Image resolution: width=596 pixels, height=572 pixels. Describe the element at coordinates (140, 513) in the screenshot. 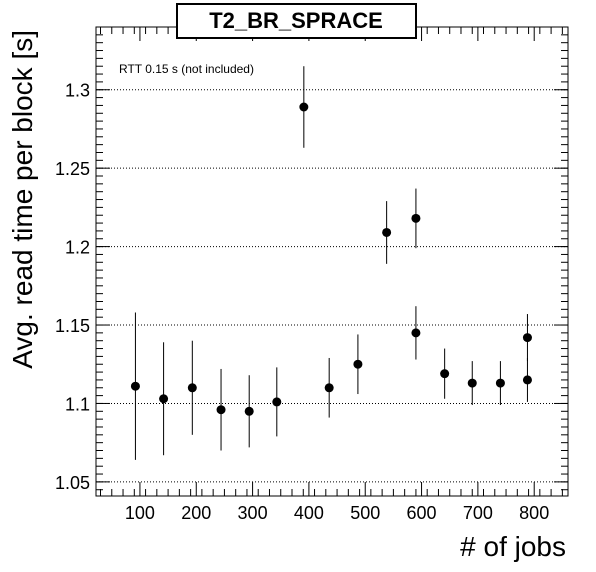

I see `x-tick-label: 100` at that location.